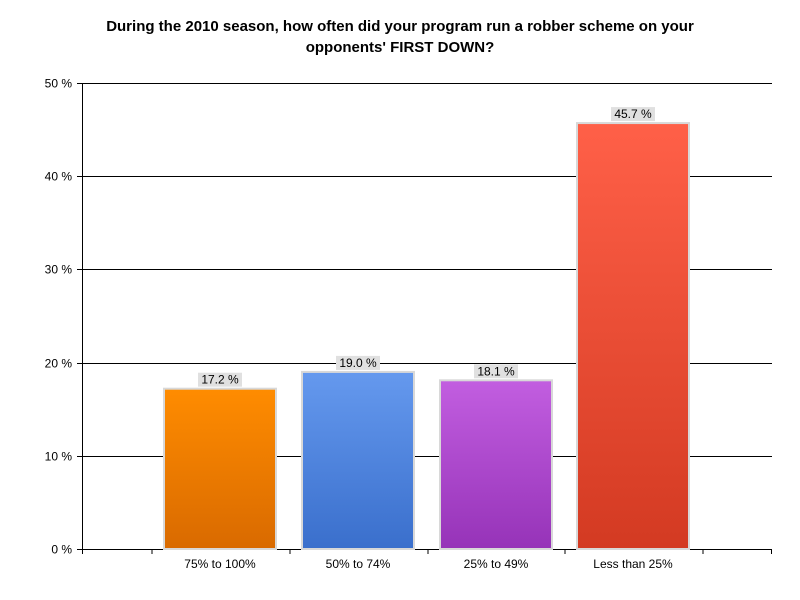 This screenshot has height=600, width=800. Describe the element at coordinates (496, 564) in the screenshot. I see `category-label: 25% to 49%` at that location.